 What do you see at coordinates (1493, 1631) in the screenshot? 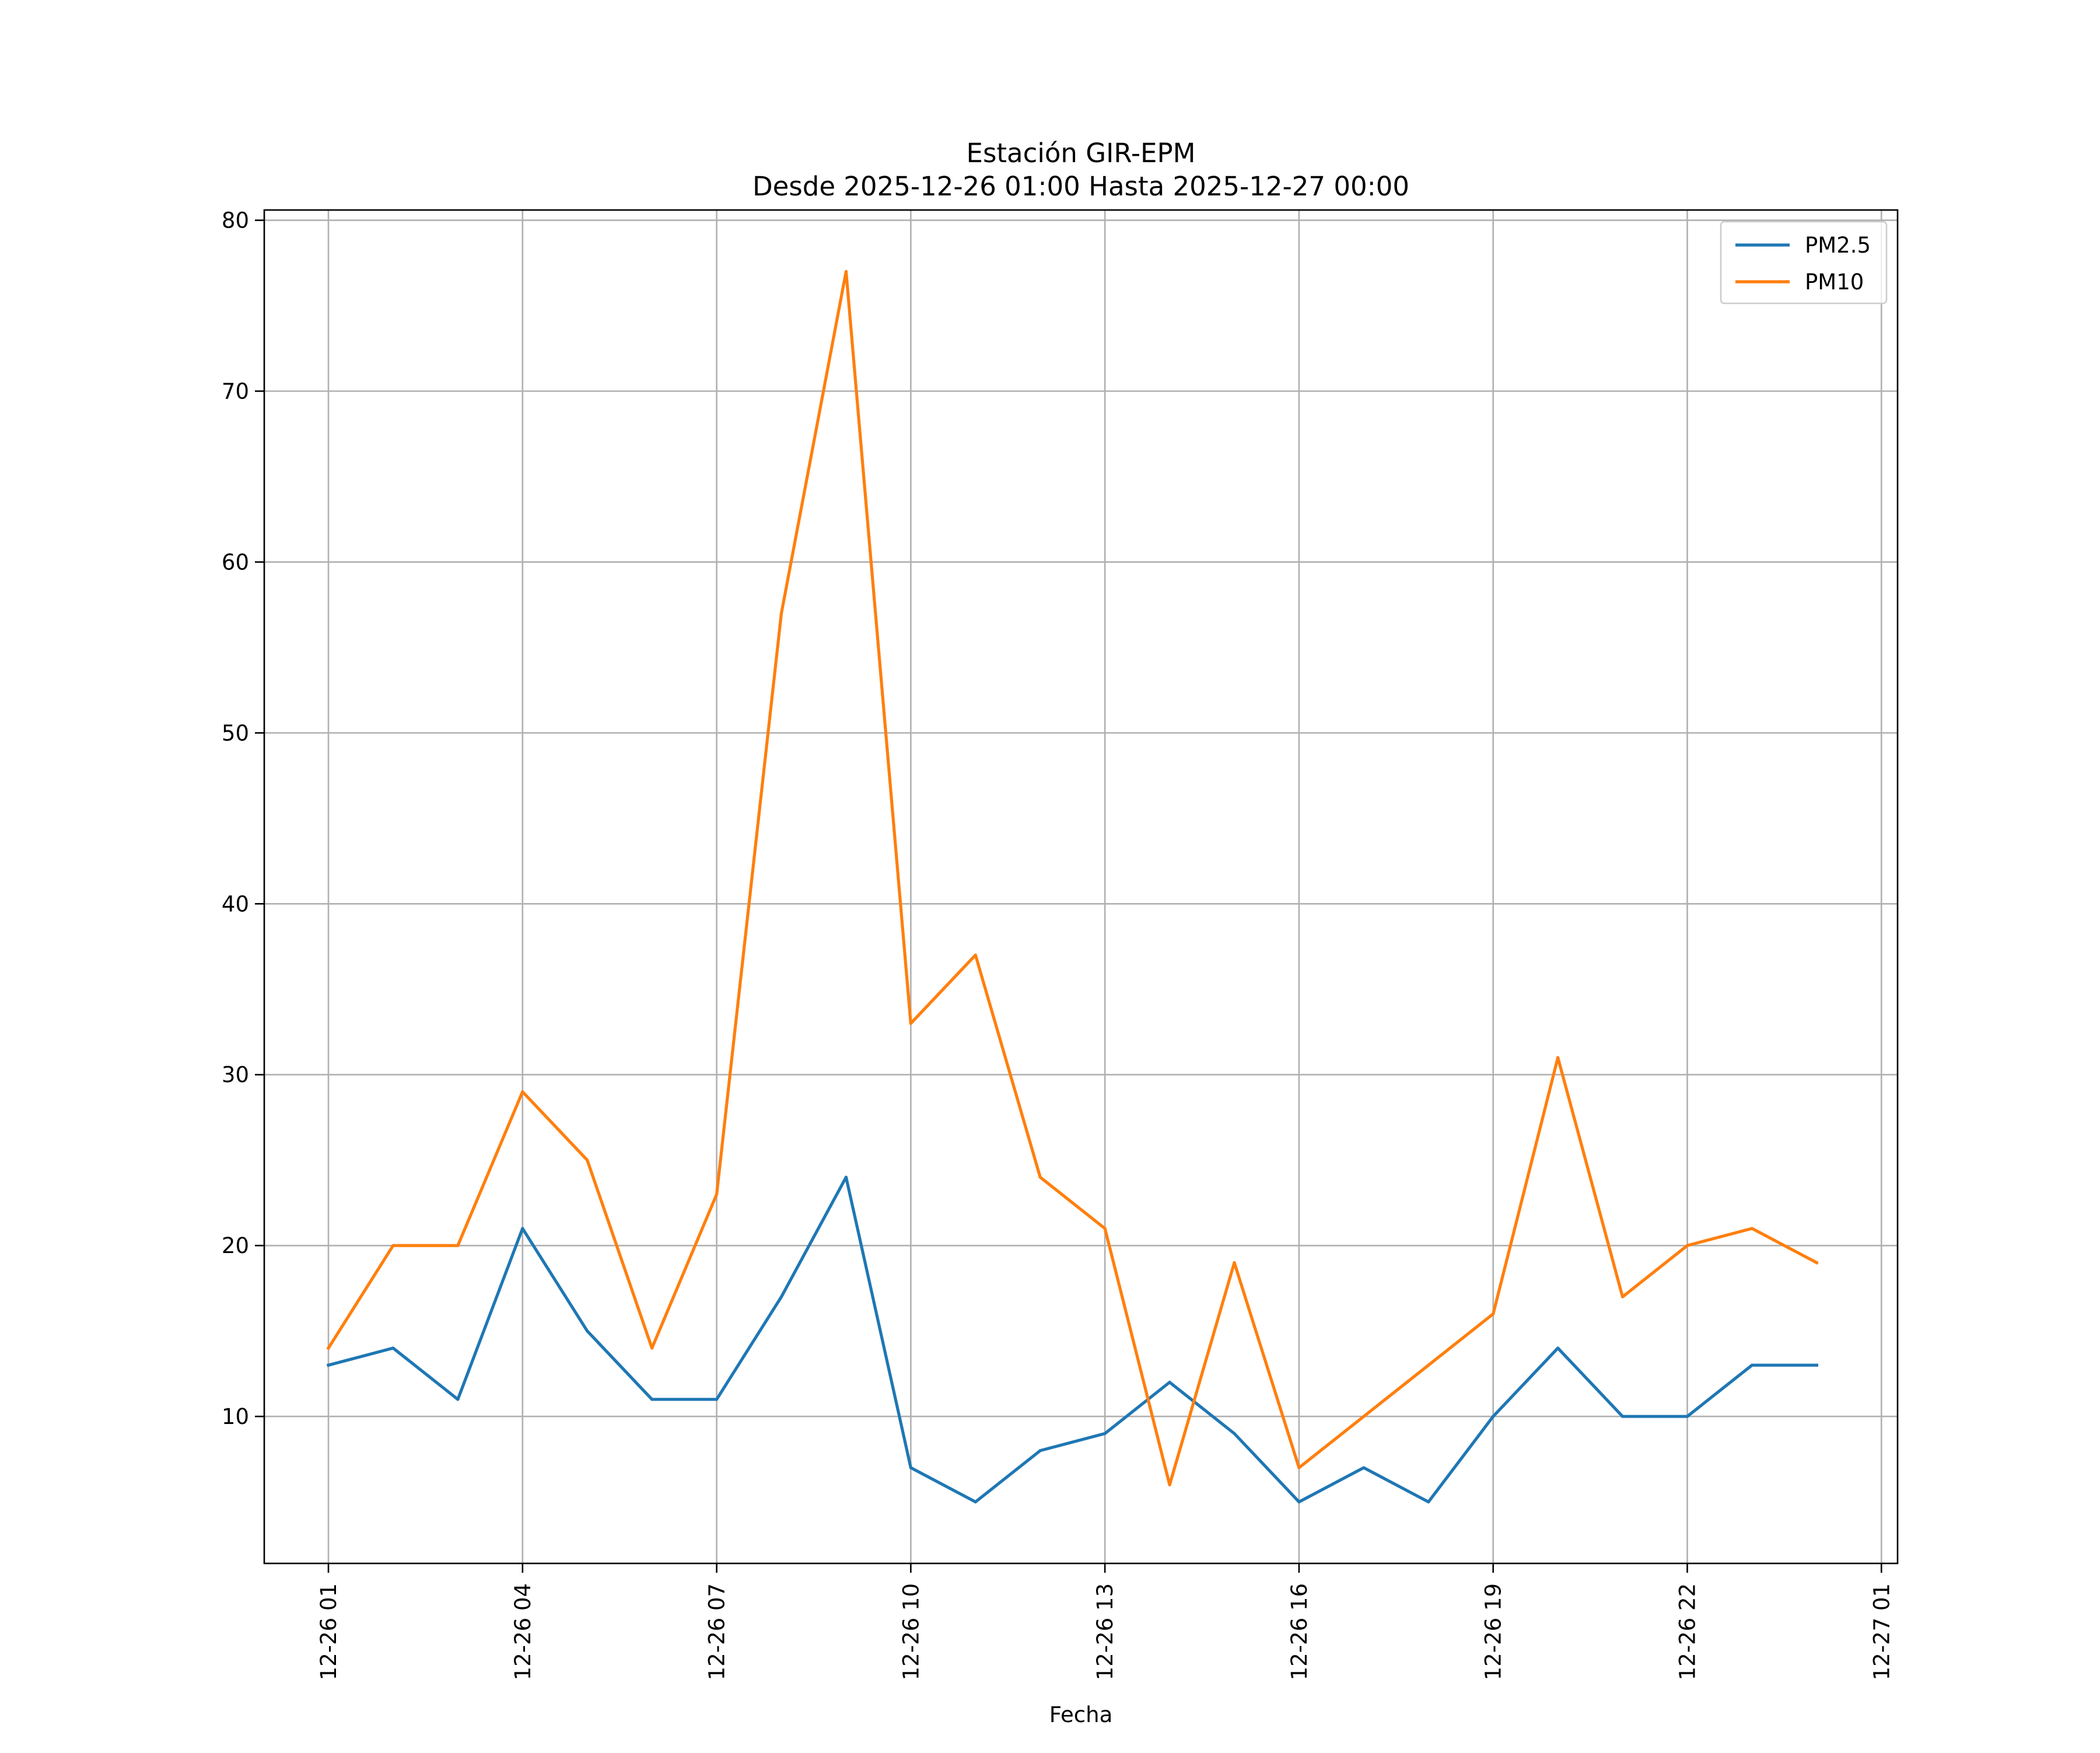
I see `x-tick-label: 12-26 19` at bounding box center [1493, 1631].